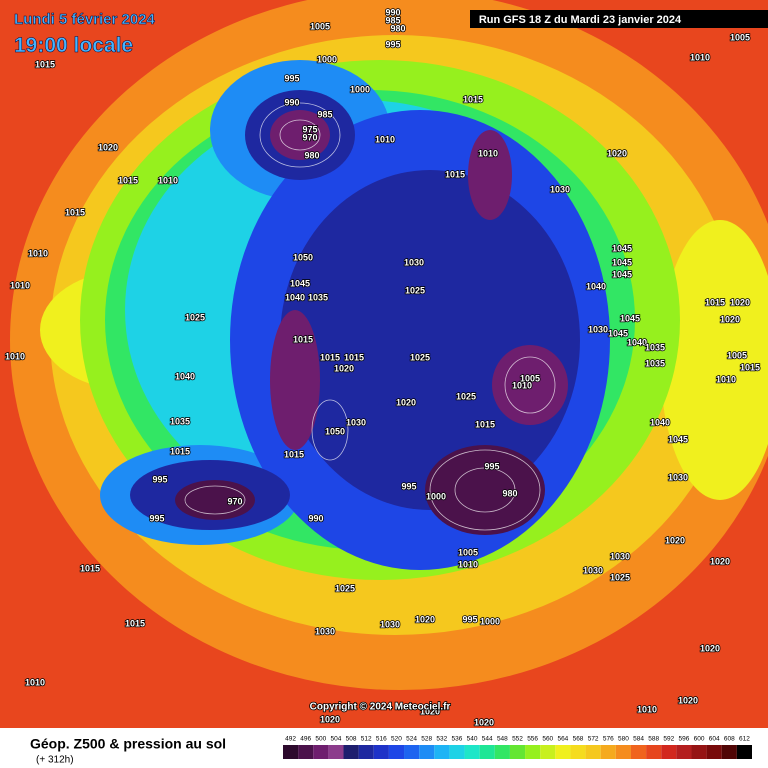 This screenshot has width=768, height=768. What do you see at coordinates (623, 739) in the screenshot?
I see `scale-label: 580` at bounding box center [623, 739].